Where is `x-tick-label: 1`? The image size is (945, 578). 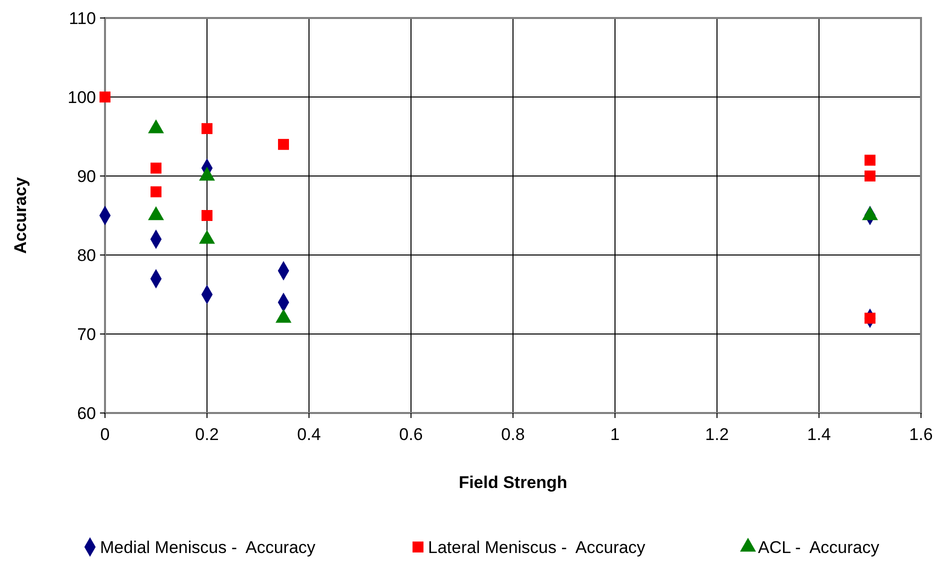
x-tick-label: 1 is located at coordinates (615, 434).